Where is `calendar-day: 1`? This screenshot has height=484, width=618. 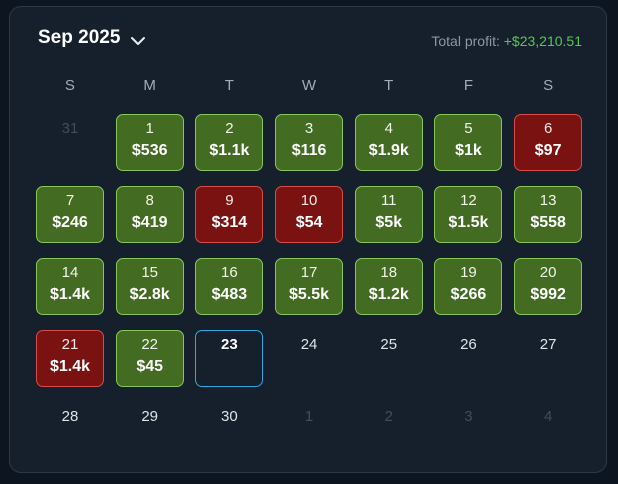 calendar-day: 1 is located at coordinates (309, 430).